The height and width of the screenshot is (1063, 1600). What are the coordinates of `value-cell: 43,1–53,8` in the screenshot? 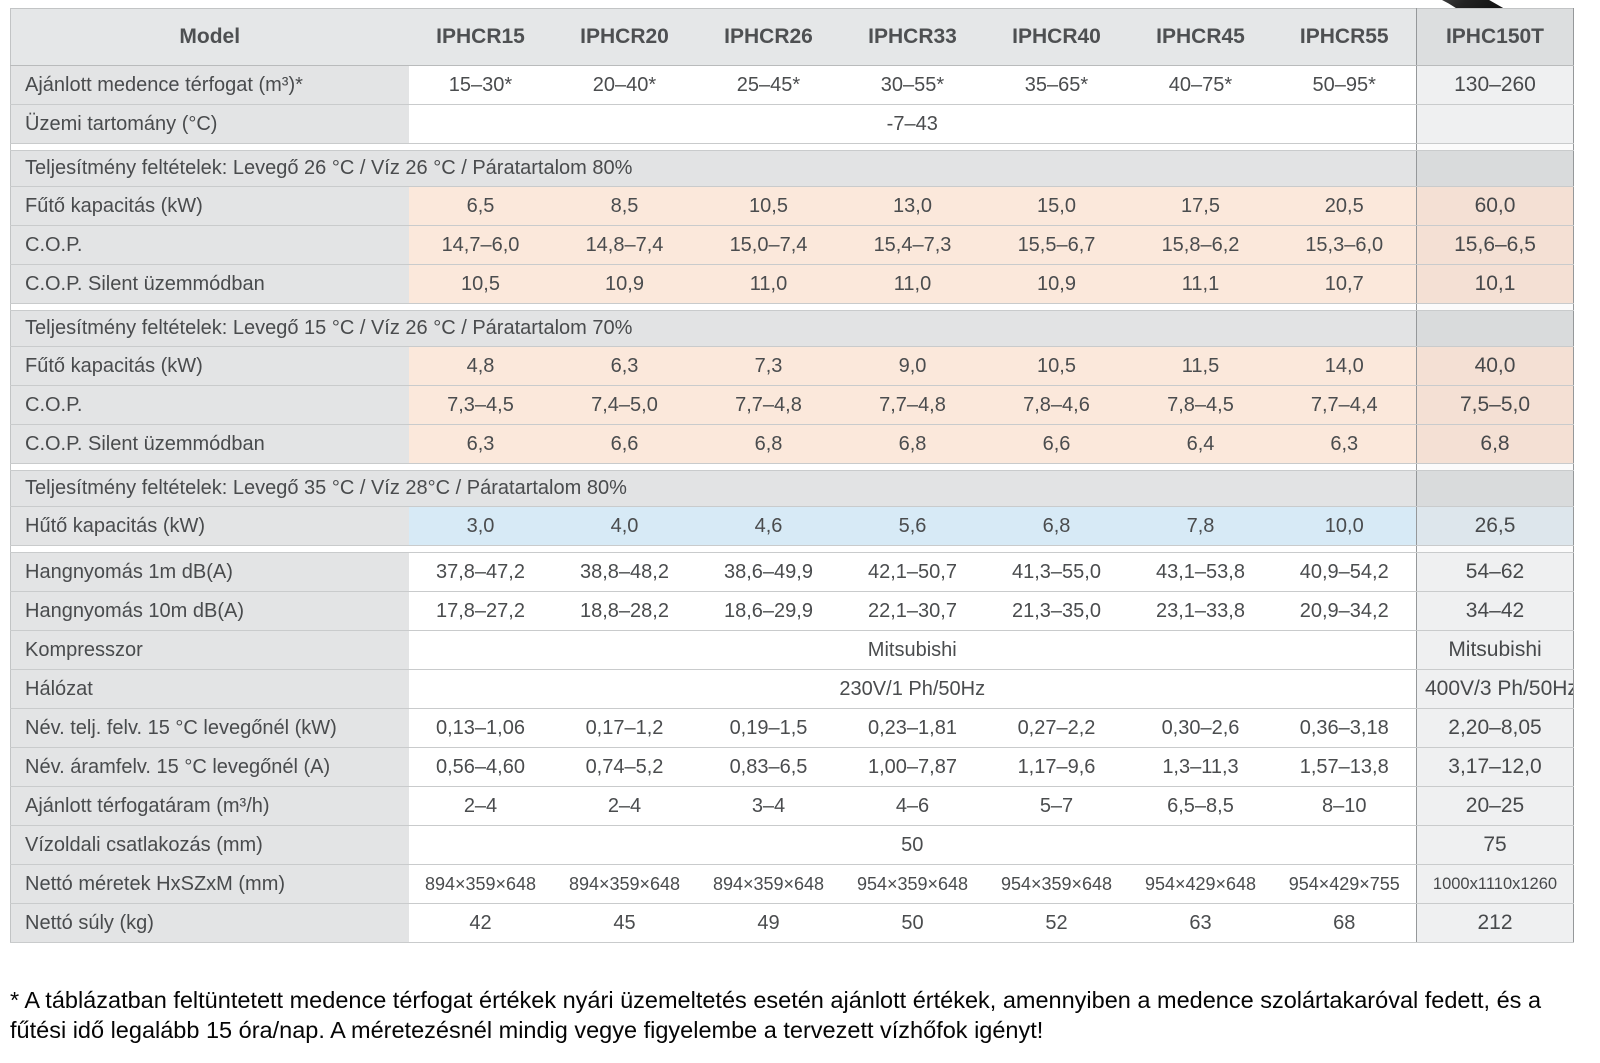 It's located at (1200, 572).